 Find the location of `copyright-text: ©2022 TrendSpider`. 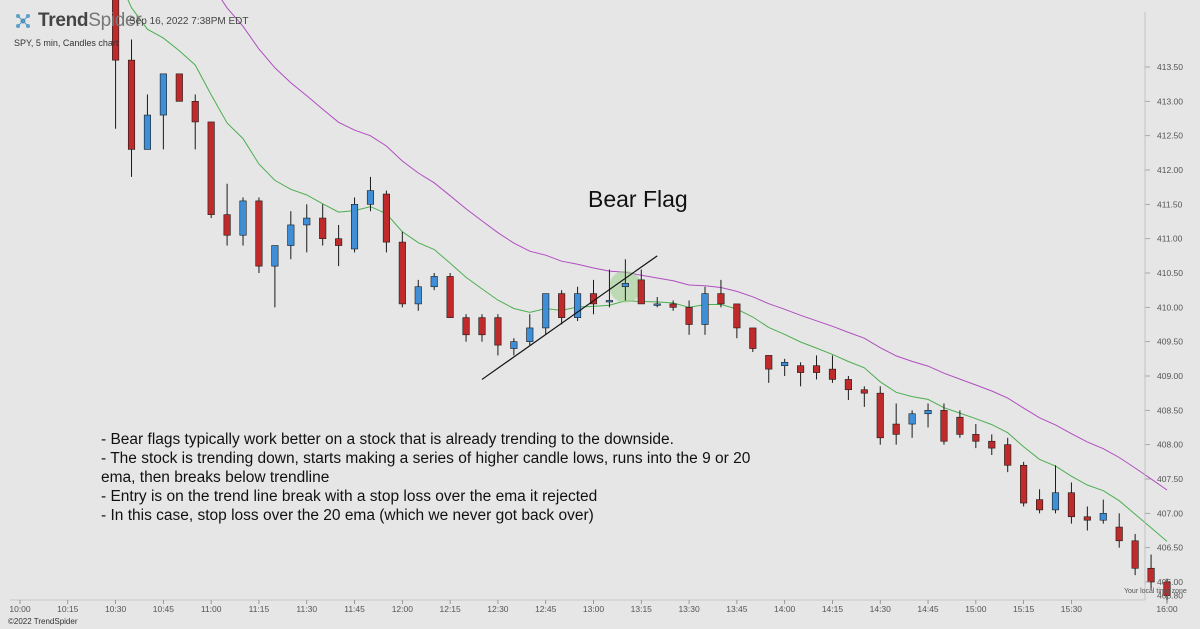

copyright-text: ©2022 TrendSpider is located at coordinates (43, 621).